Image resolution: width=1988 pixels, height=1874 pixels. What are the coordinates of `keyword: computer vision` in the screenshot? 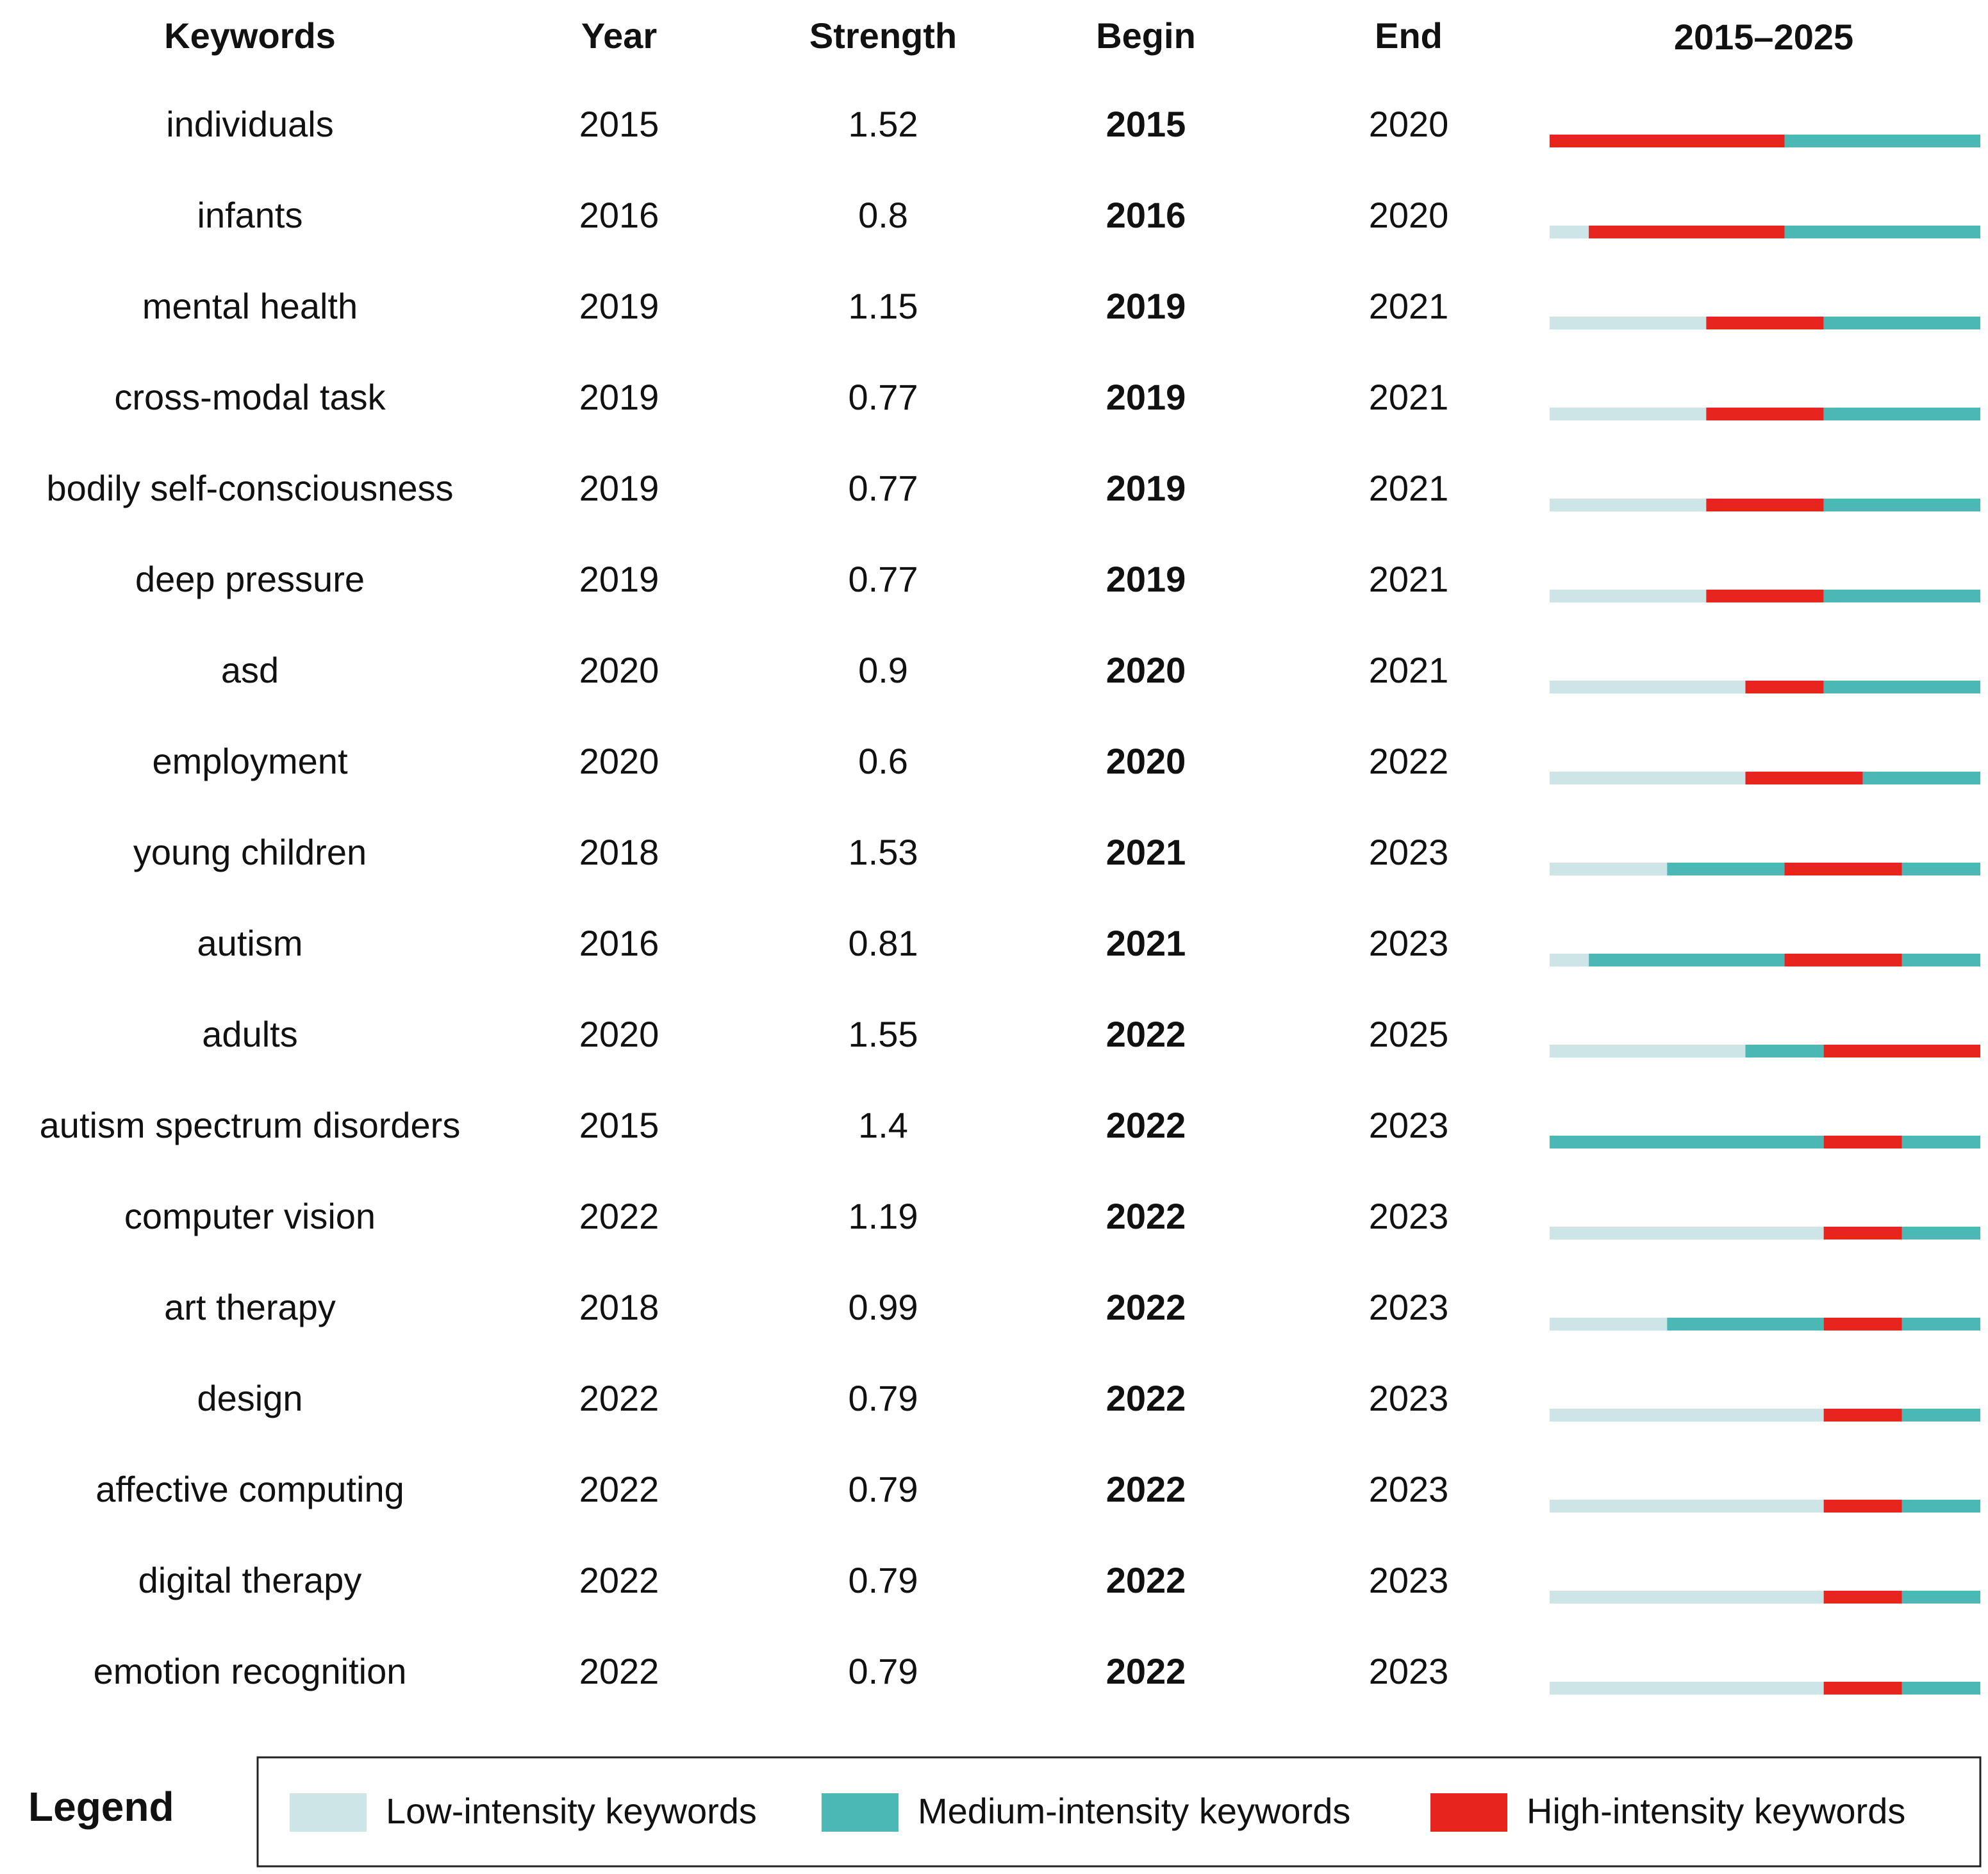 It's located at (250, 1216).